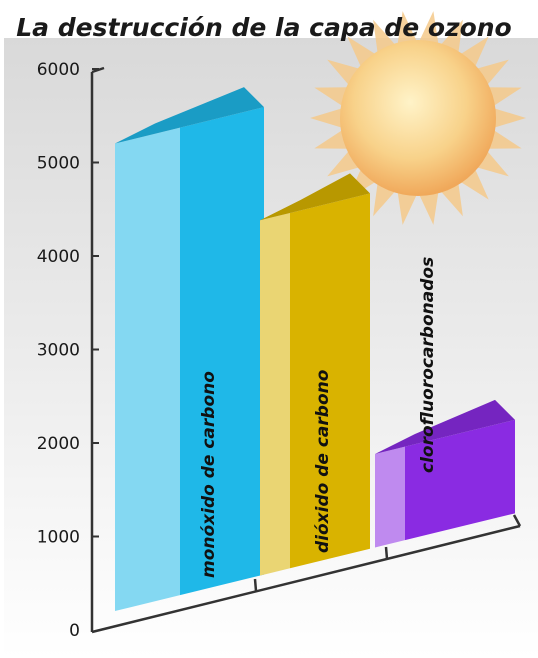 The width and height of the screenshot is (538, 658). What do you see at coordinates (263, 27) in the screenshot?
I see `chart-title: La destrucción de la capa de ozono` at bounding box center [263, 27].